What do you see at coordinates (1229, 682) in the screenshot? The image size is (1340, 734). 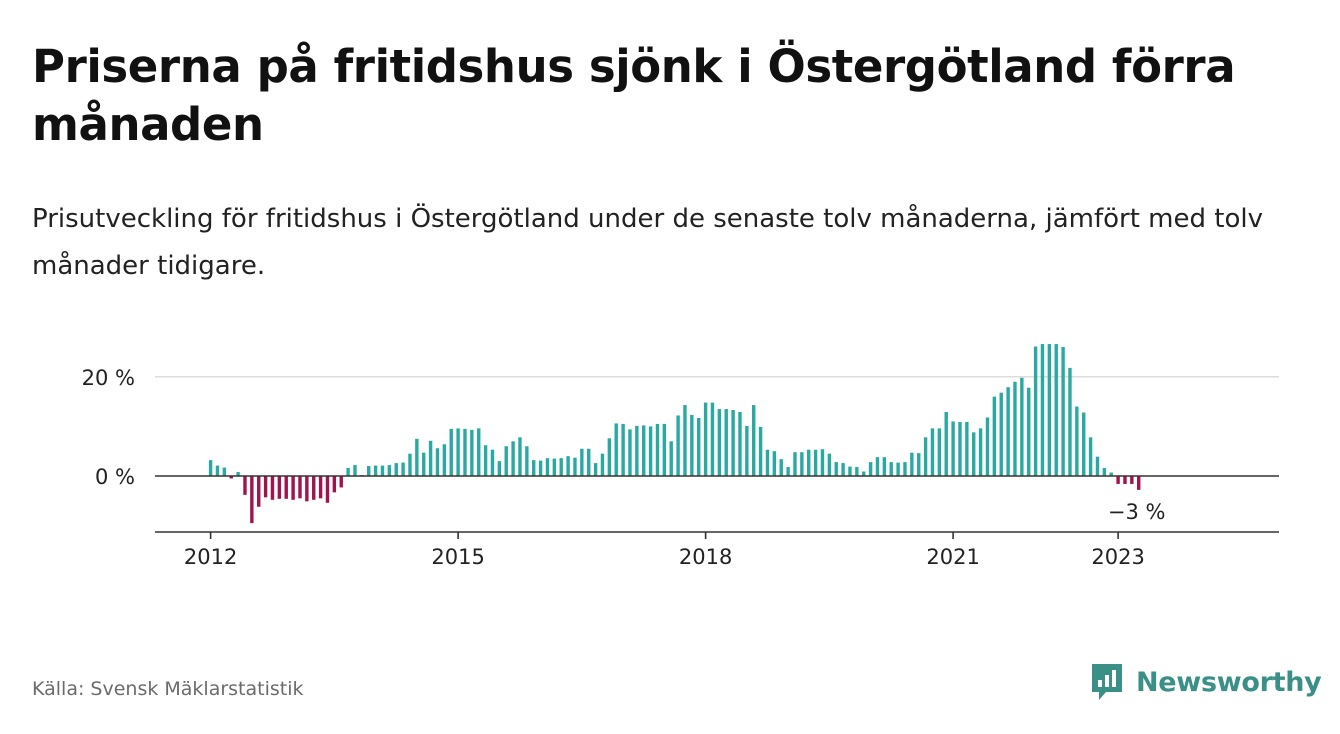 I see `brand-name: Newsworthy` at bounding box center [1229, 682].